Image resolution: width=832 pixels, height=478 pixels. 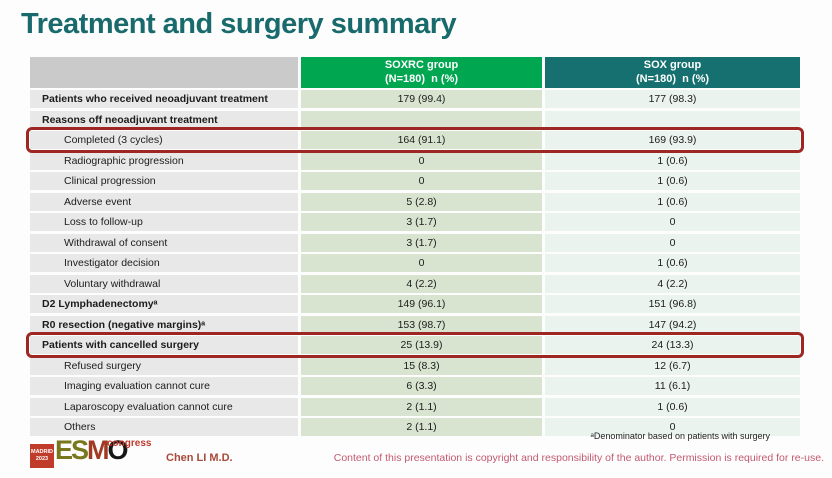 I want to click on table-row-highlighted: Completed (3 cycles) 164 (91.1) 169 (93.9), so click(x=415, y=140).